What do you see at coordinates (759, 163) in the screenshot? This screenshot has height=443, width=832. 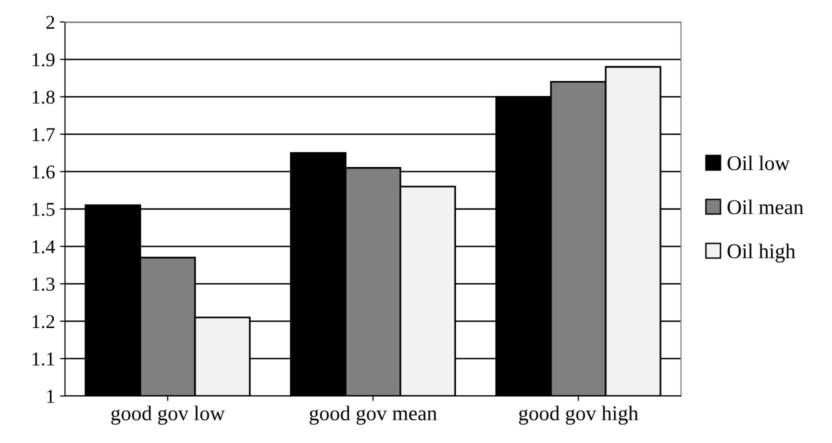 I see `legend-label: Oil low` at bounding box center [759, 163].